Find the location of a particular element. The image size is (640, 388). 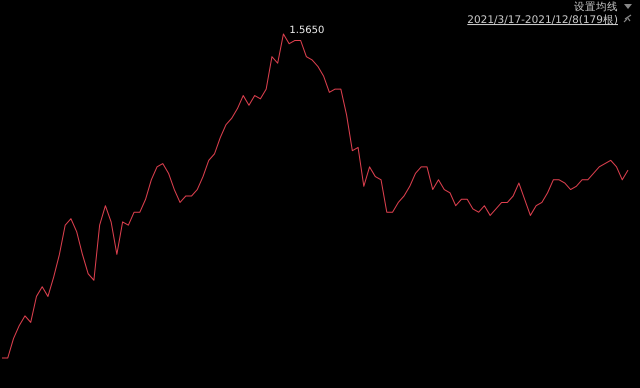

annotation: 设置均线 is located at coordinates (596, 7).